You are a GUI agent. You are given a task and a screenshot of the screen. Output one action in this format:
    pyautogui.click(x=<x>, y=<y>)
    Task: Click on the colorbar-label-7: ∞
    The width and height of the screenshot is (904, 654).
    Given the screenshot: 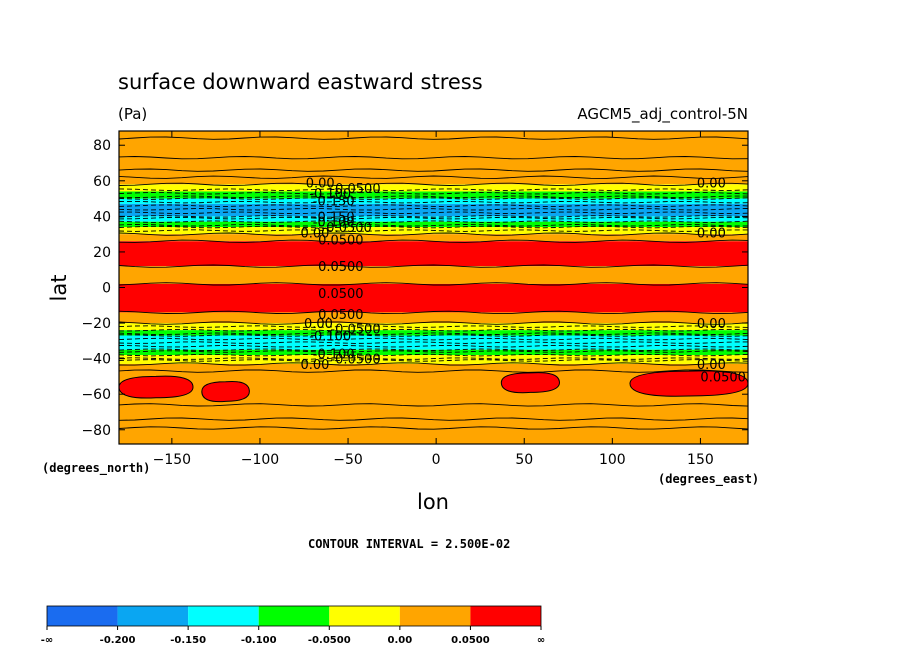 What is the action you would take?
    pyautogui.click(x=541, y=640)
    